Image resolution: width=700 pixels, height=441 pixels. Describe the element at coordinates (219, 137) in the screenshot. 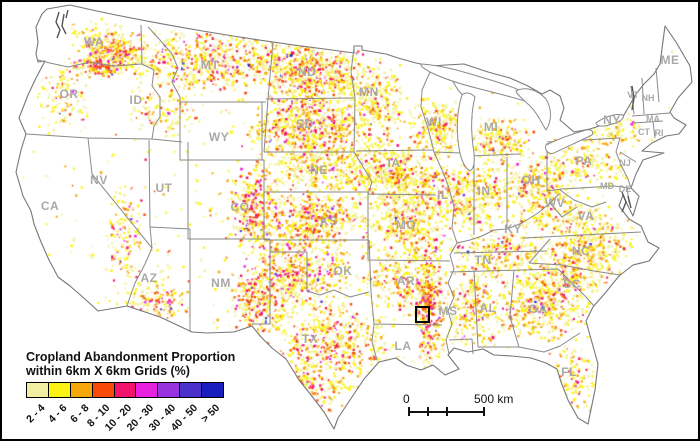

I see `state-label-wy: WY` at that location.